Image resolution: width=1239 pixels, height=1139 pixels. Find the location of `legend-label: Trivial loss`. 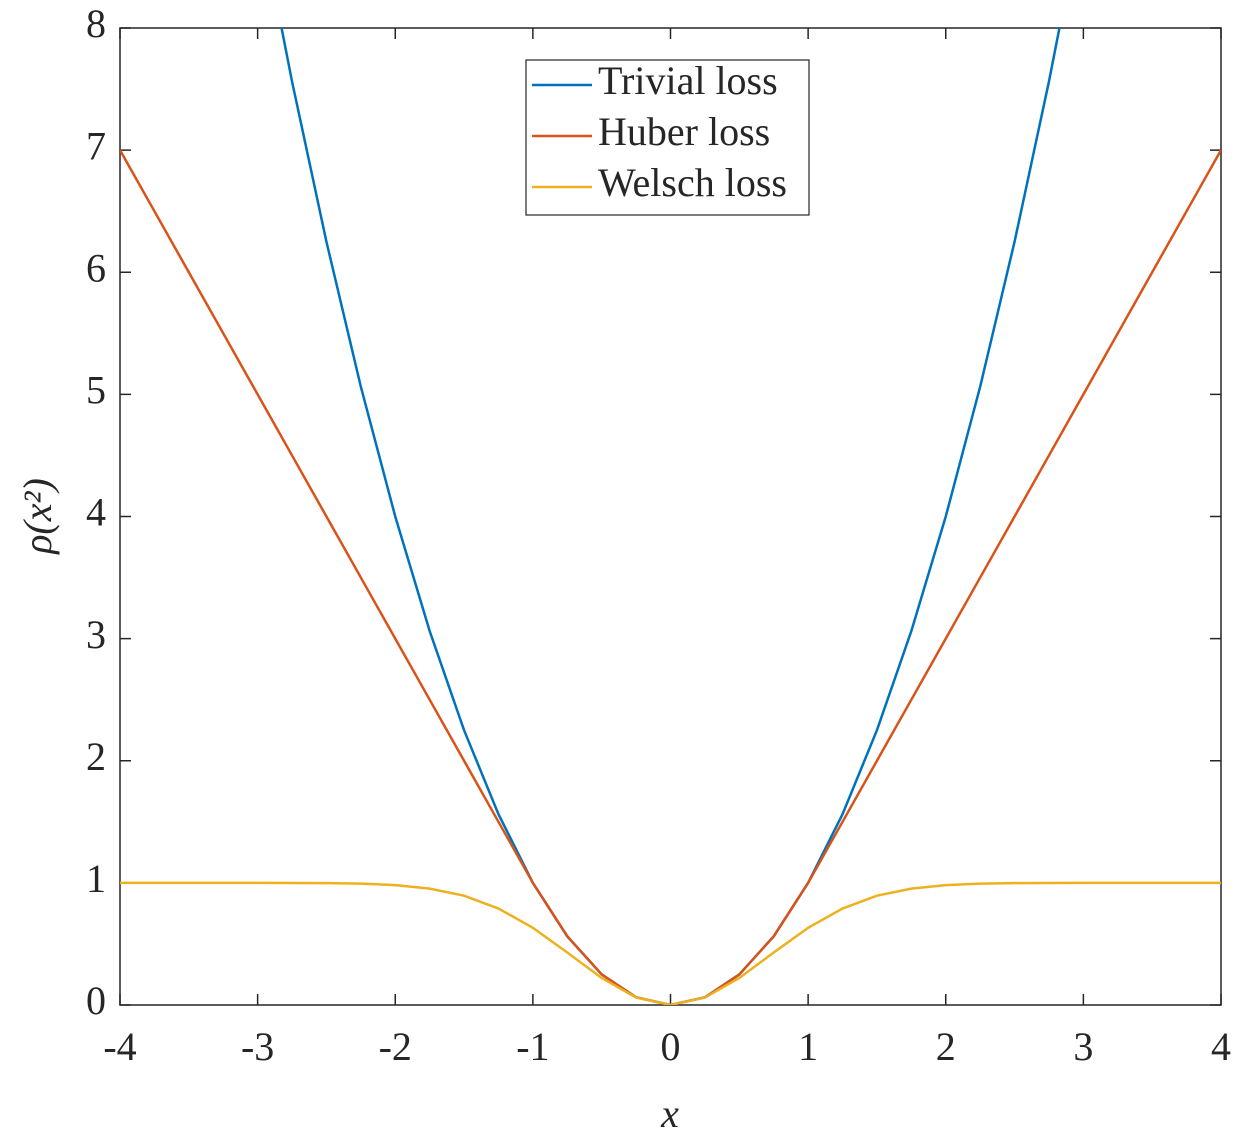

legend-label: Trivial loss is located at coordinates (688, 80).